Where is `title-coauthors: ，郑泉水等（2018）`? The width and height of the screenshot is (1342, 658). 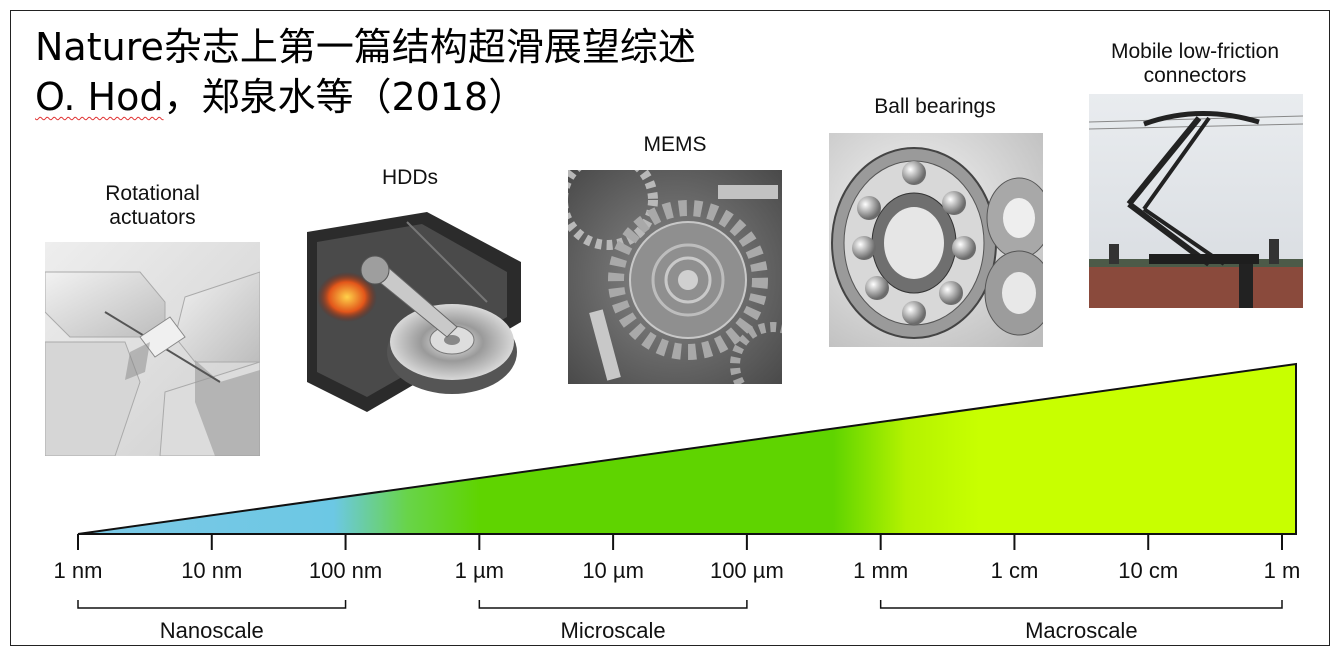
title-coauthors: ，郑泉水等（2018） is located at coordinates (345, 97).